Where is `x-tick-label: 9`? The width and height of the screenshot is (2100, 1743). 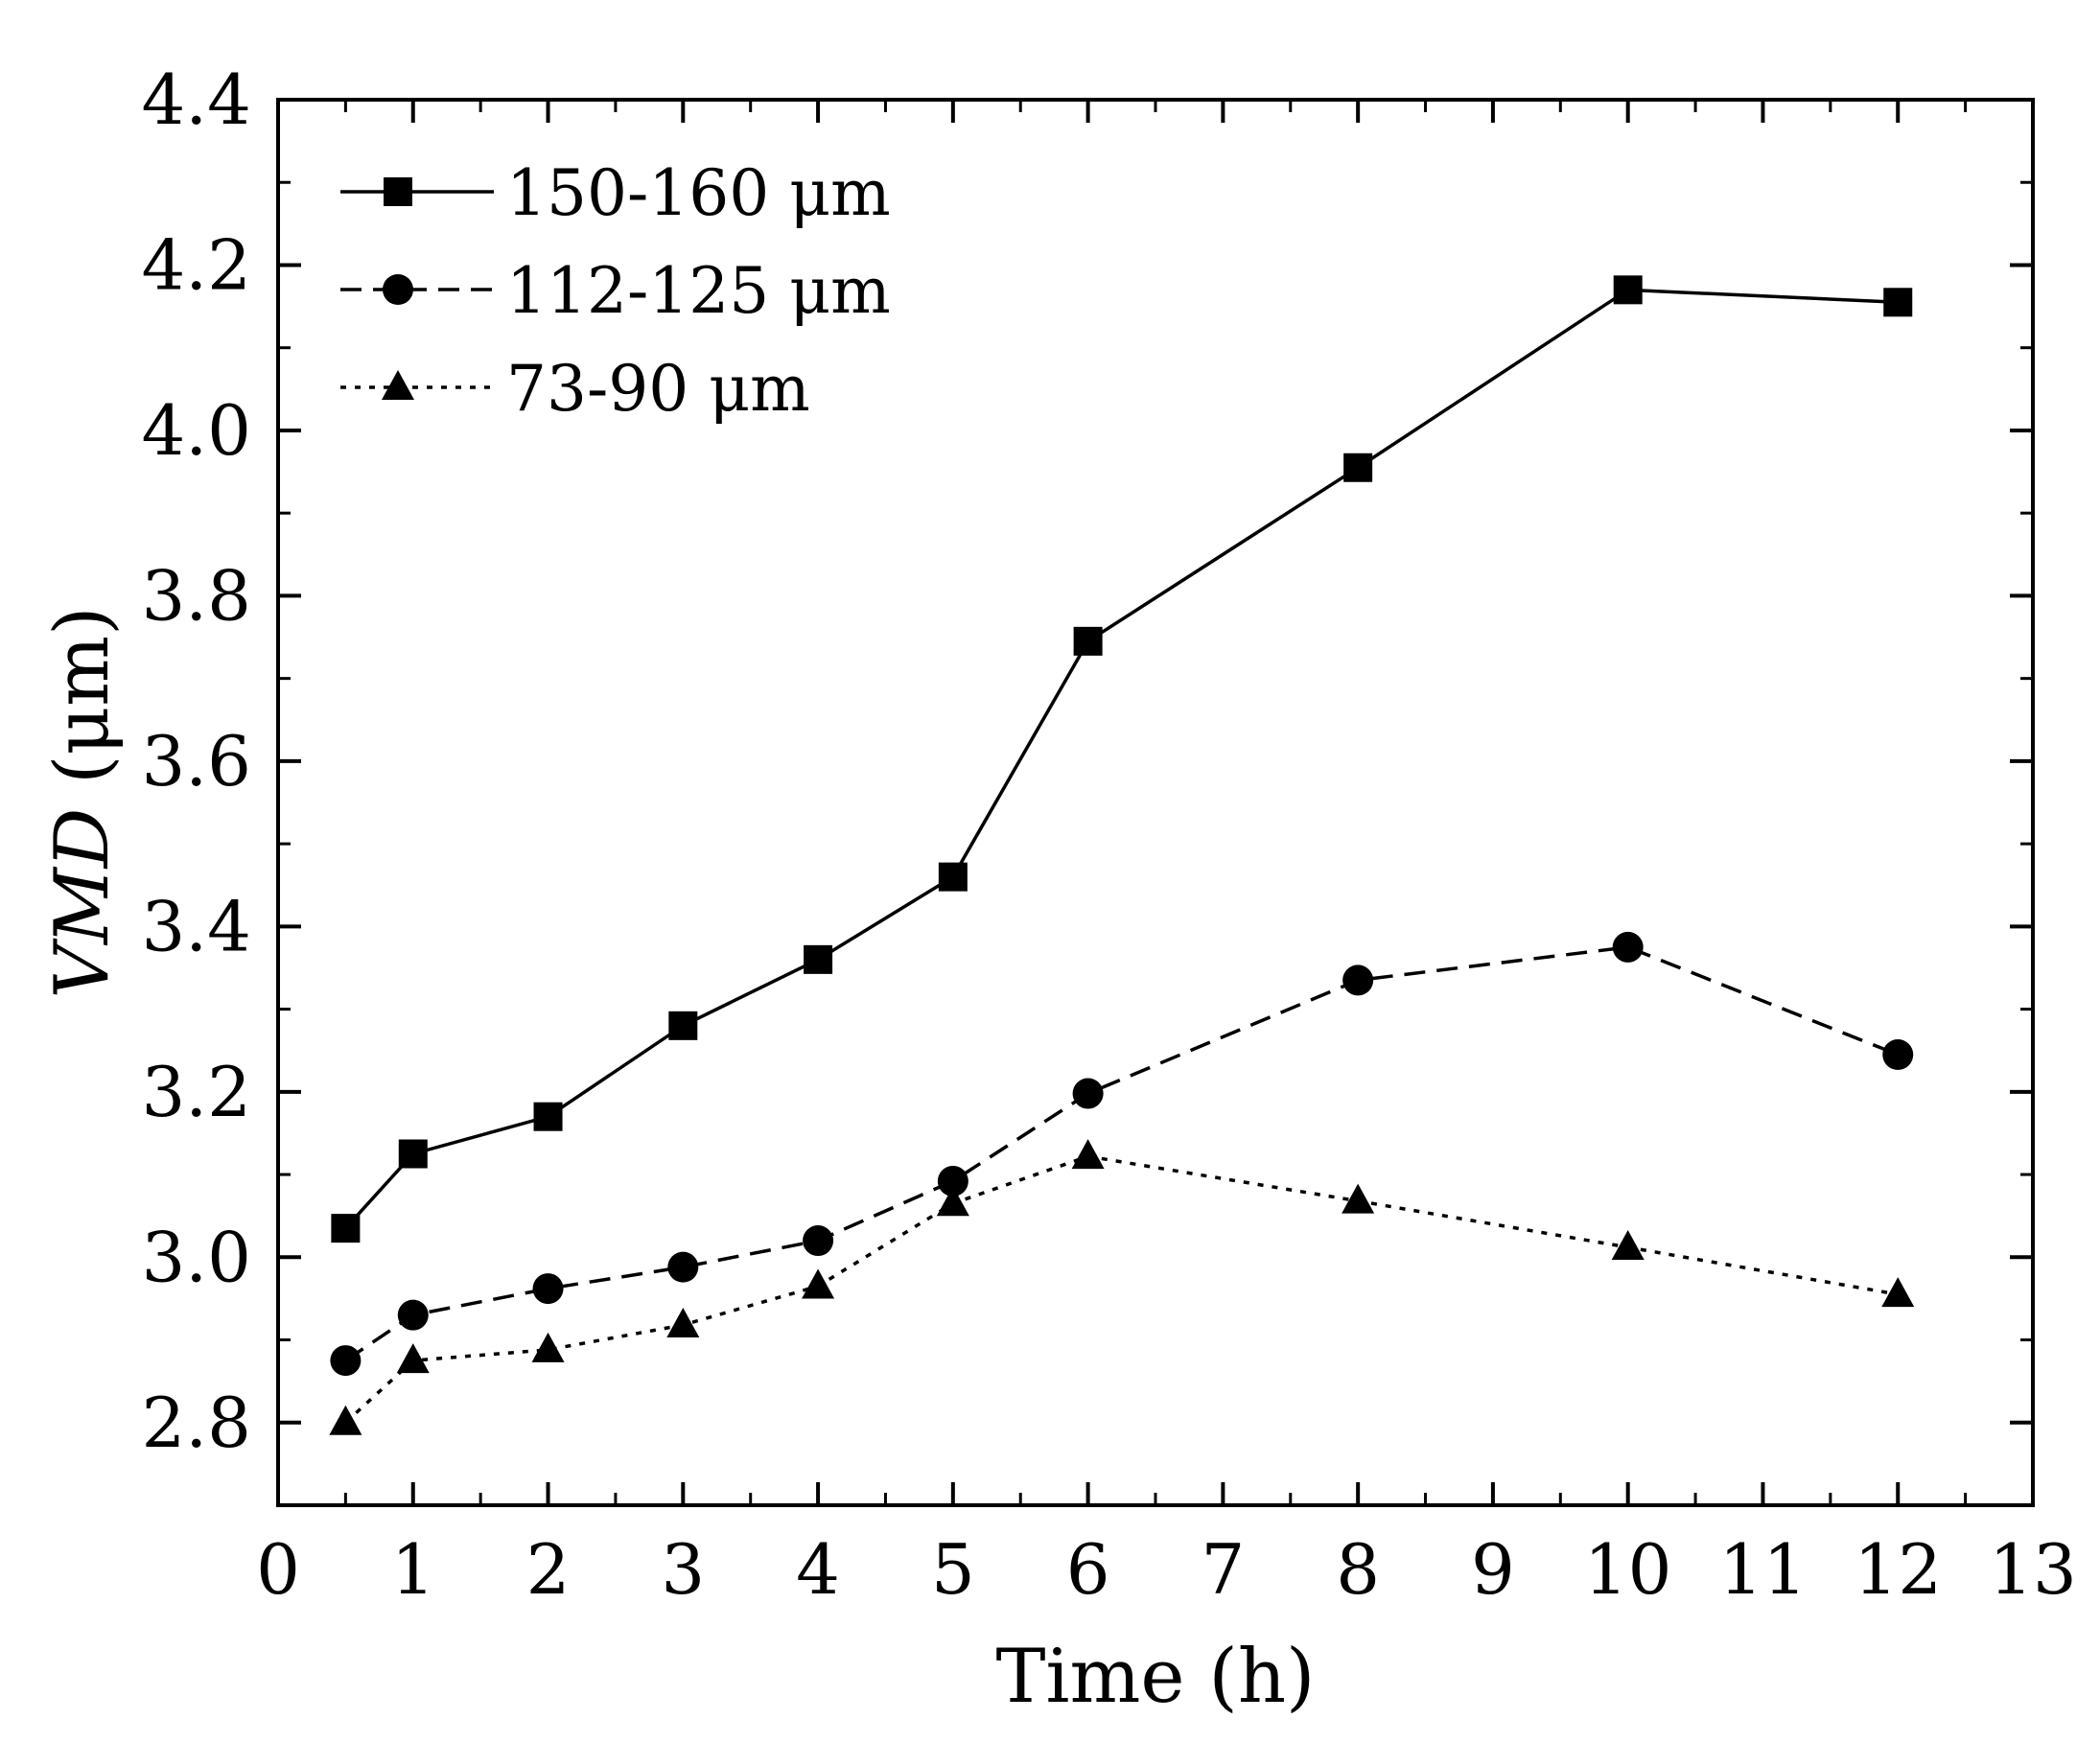
x-tick-label: 9 is located at coordinates (1493, 1569).